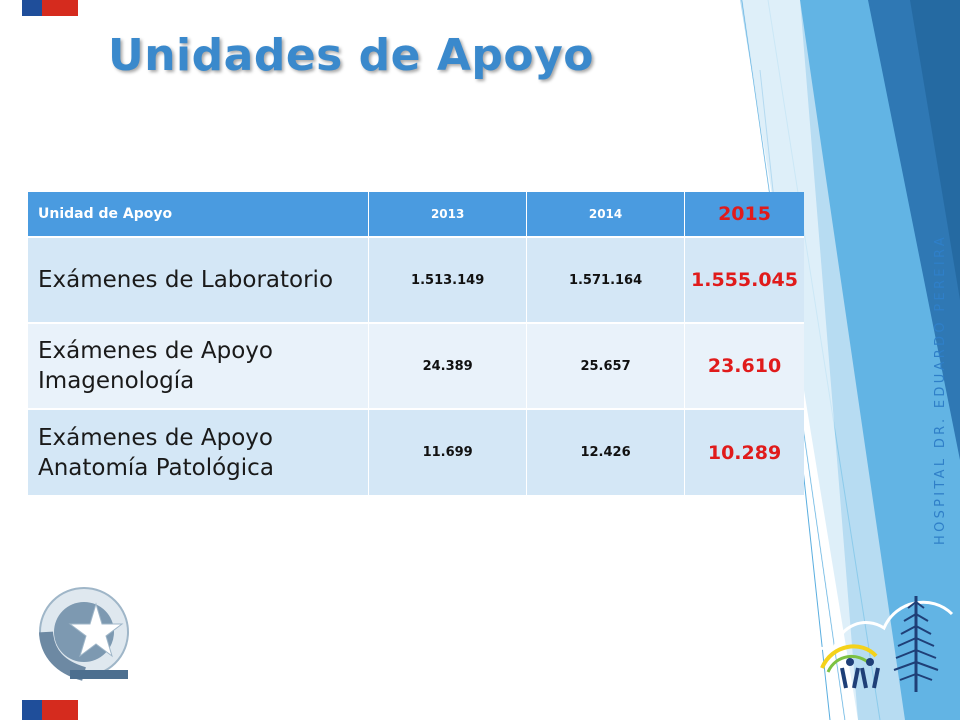 This screenshot has height=720, width=960. What do you see at coordinates (605, 214) in the screenshot?
I see `header-2014: 2014` at bounding box center [605, 214].